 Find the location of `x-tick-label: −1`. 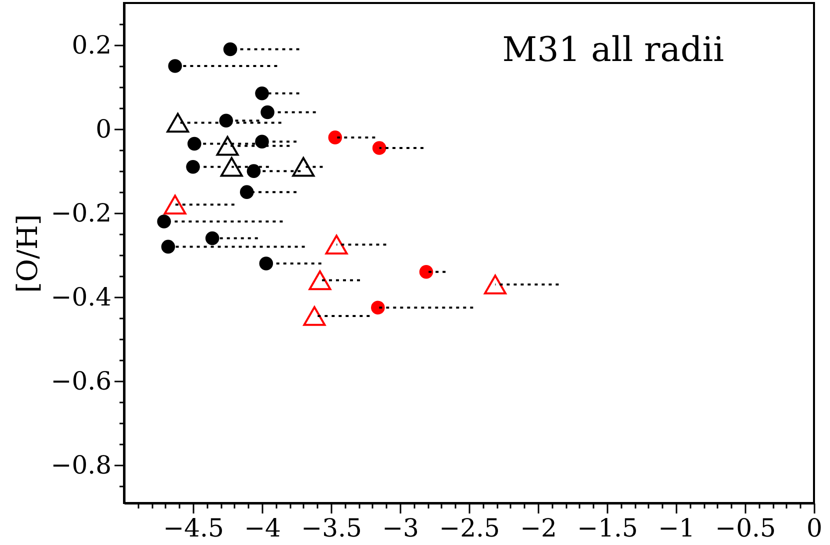

x-tick-label: −1 is located at coordinates (676, 528).